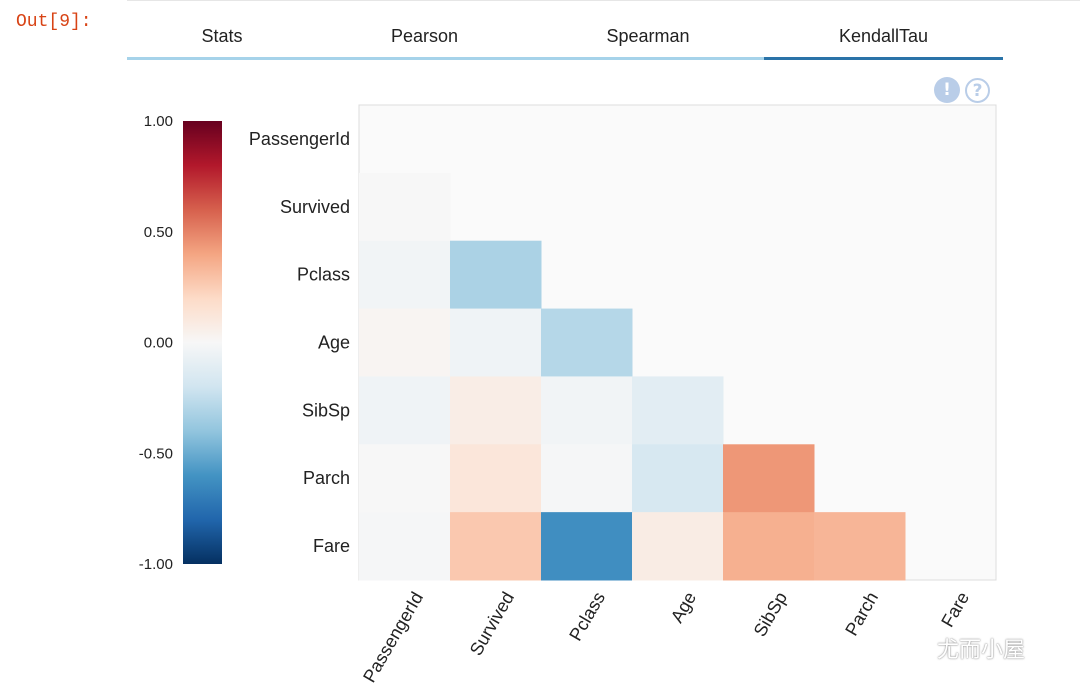  What do you see at coordinates (158, 343) in the screenshot?
I see `colorbar-tick-label: 0.00` at bounding box center [158, 343].